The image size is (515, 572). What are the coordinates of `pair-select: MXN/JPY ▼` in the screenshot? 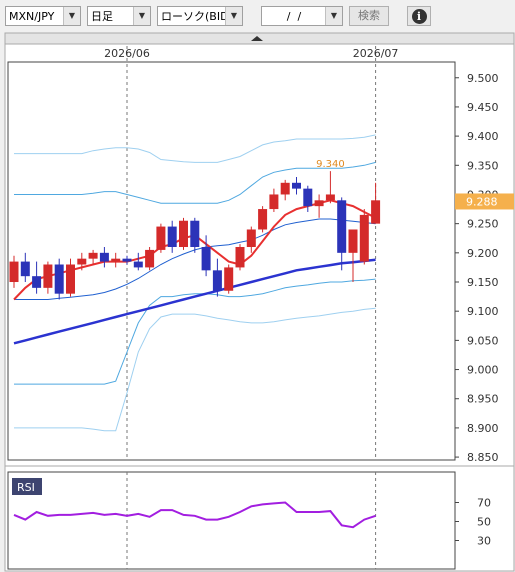 It's located at (43, 16).